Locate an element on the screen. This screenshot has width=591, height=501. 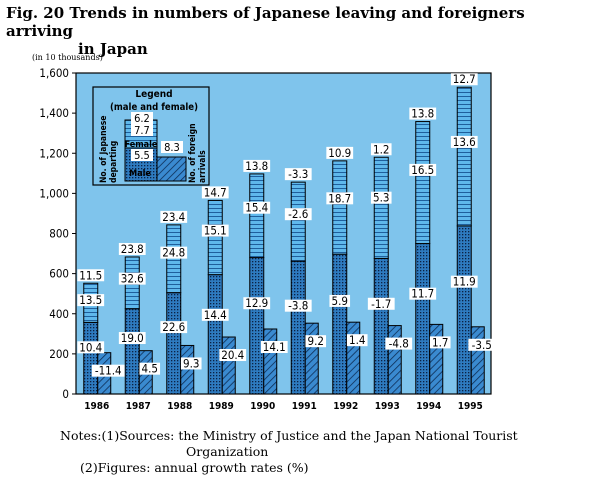
rate-total-label: 12.7 is located at coordinates (464, 79).